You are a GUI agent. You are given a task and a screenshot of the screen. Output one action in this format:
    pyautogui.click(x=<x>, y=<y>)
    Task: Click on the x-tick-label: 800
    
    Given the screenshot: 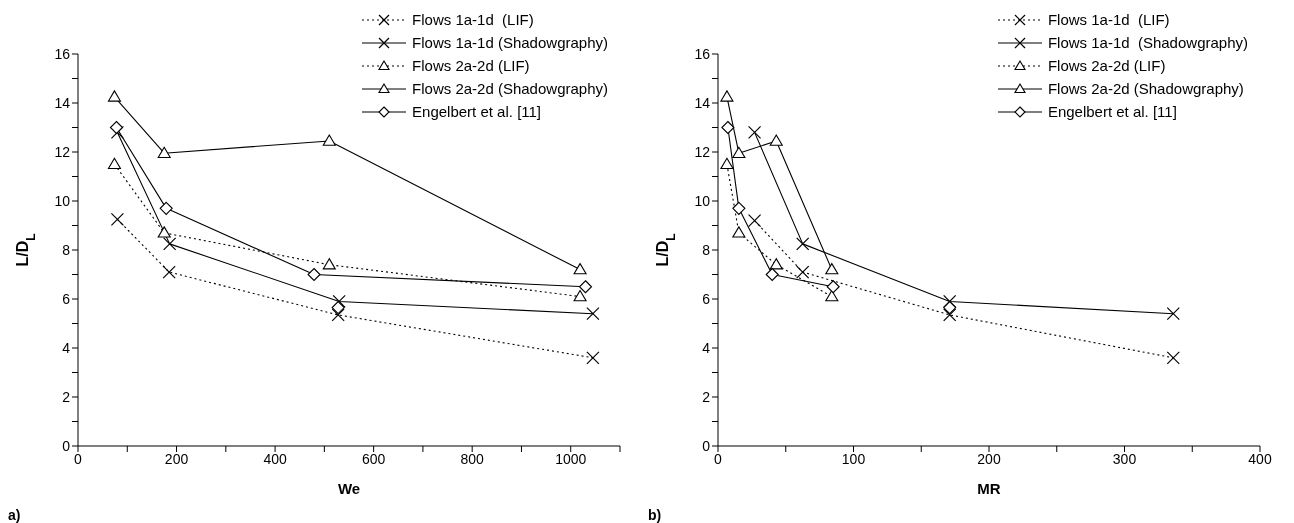 What is the action you would take?
    pyautogui.click(x=472, y=458)
    